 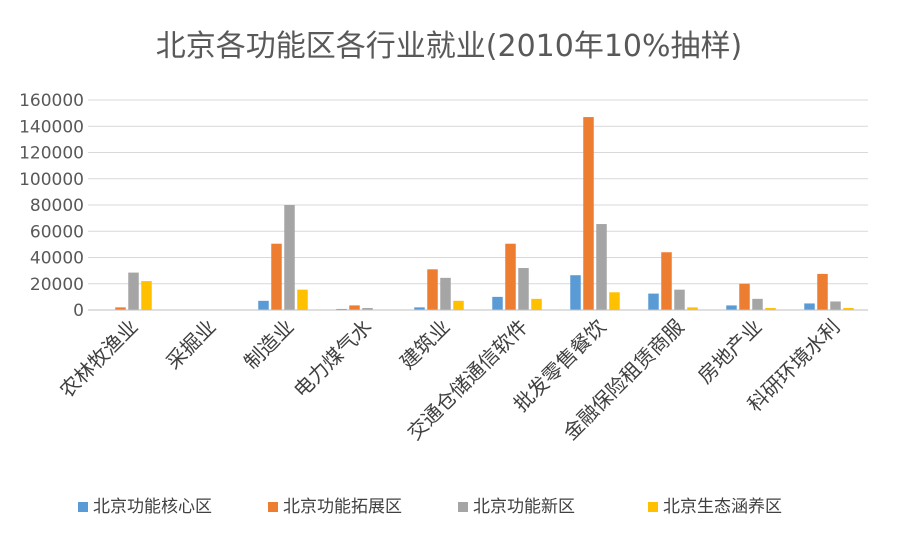 I want to click on legend-label: 北京功能拓展区, so click(x=342, y=507).